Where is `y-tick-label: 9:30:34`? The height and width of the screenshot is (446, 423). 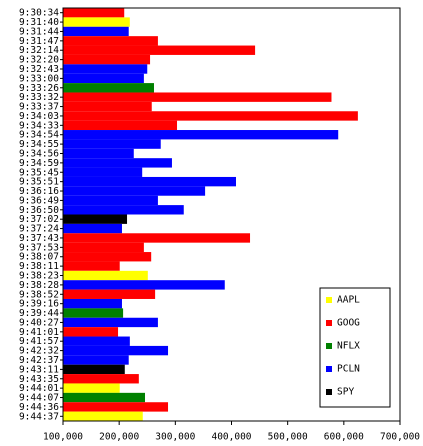 y-tick-label: 9:30:34 is located at coordinates (39, 13).